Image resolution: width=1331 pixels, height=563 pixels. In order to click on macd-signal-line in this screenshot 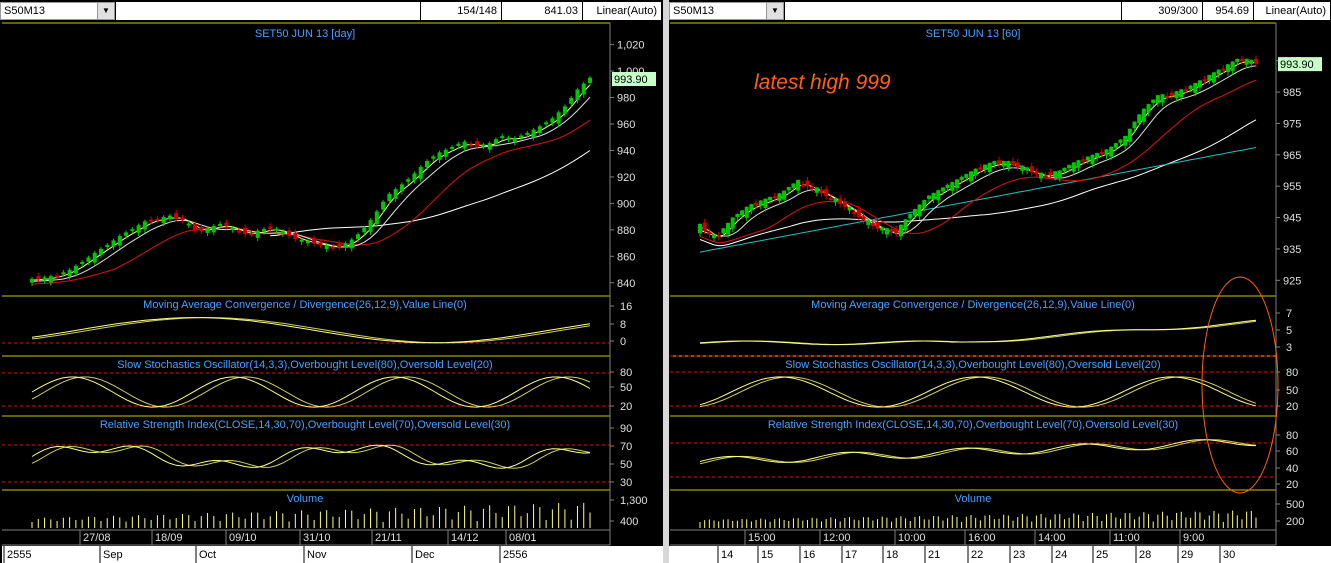, I will do `click(311, 330)`.